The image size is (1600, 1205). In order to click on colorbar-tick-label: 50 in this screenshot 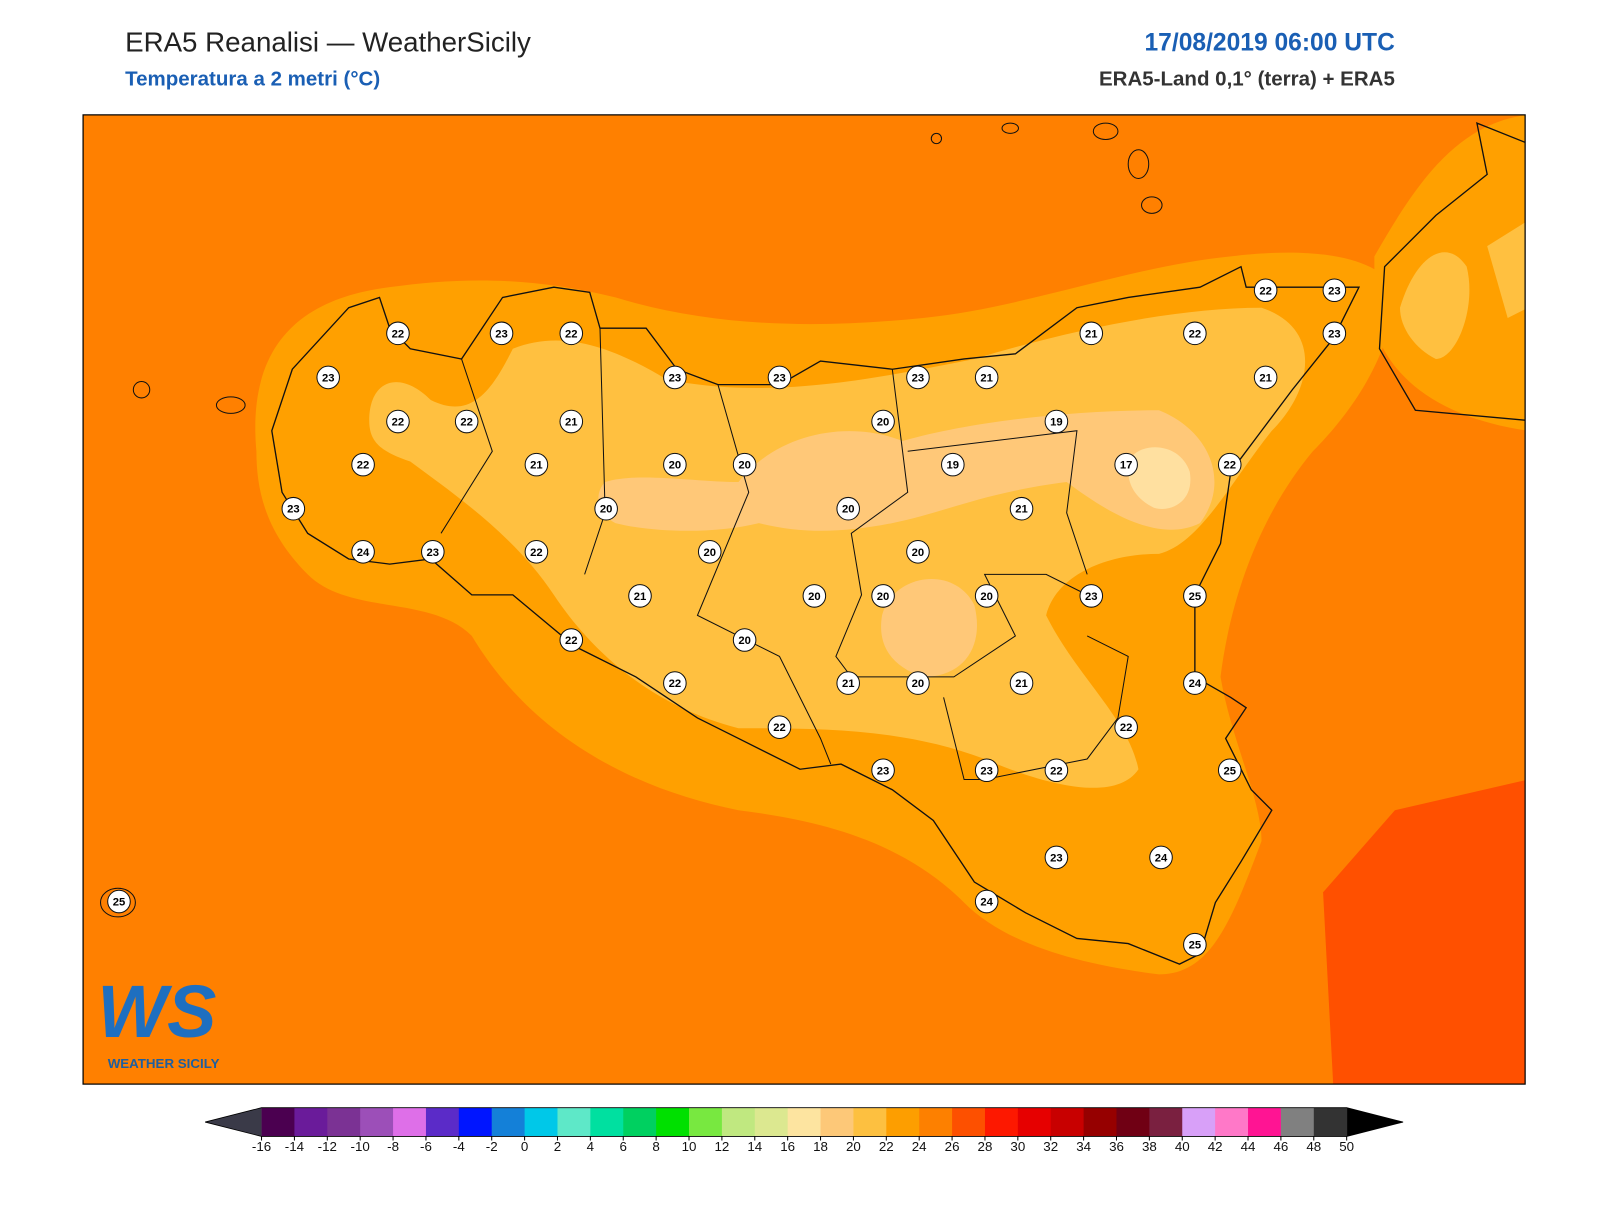, I will do `click(1346, 1146)`.